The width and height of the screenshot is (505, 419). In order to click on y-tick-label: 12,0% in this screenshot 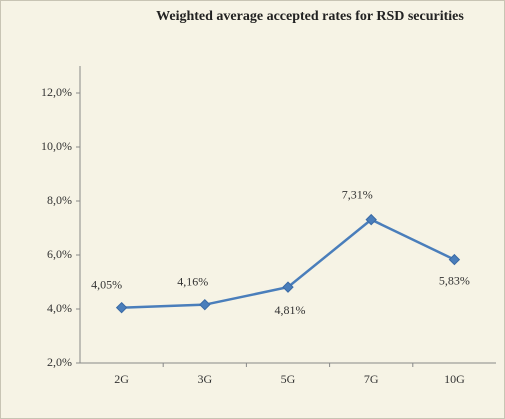, I will do `click(56, 92)`.